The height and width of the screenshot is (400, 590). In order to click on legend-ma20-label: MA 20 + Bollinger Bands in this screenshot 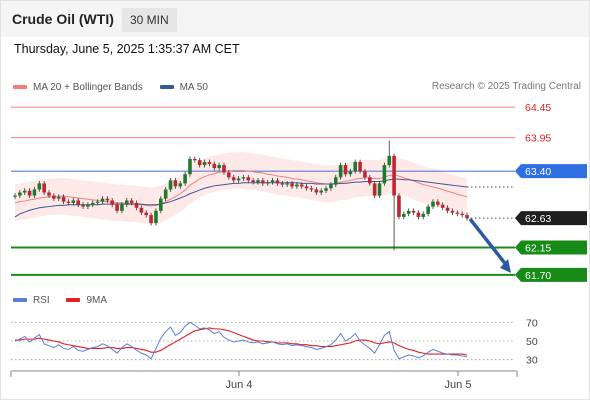, I will do `click(88, 87)`.